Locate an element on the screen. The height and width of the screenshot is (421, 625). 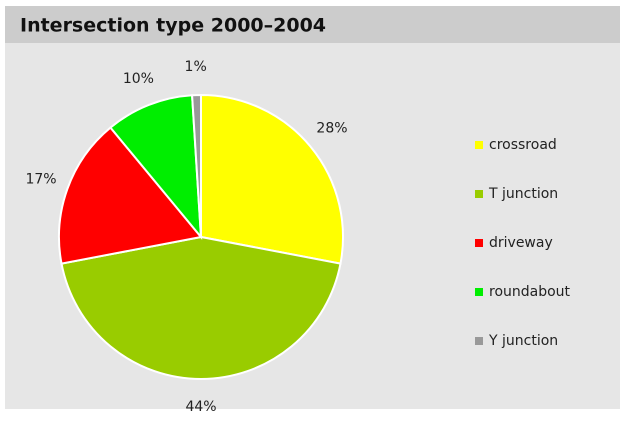
legend-label: T junction is located at coordinates (523, 194).